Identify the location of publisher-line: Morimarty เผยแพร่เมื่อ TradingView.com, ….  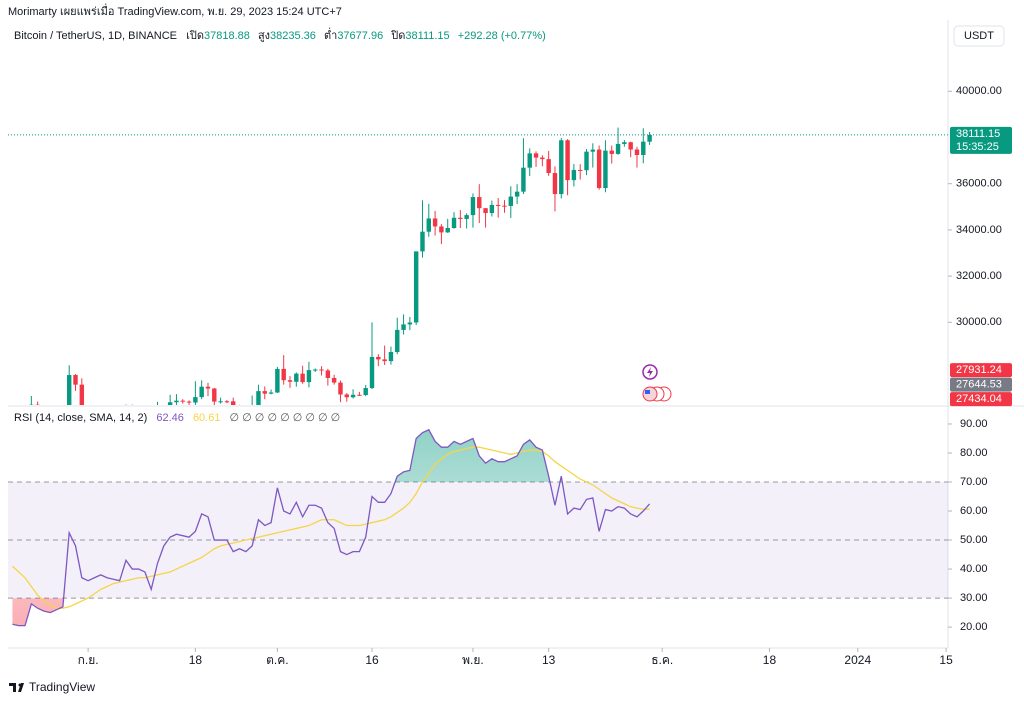
(175, 10).